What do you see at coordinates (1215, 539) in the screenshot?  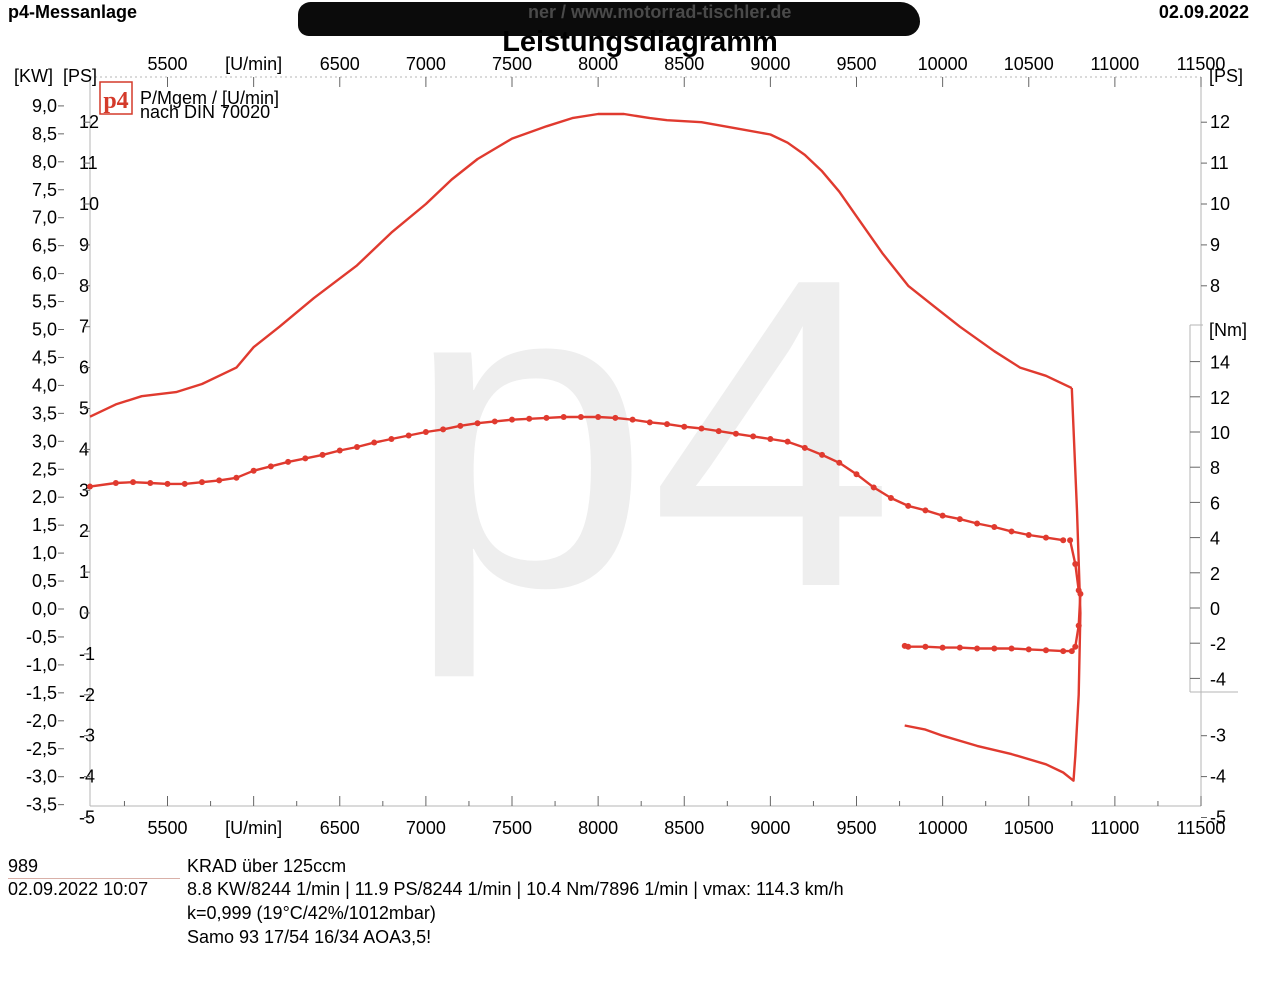 I see `nm-tick-label: 4` at bounding box center [1215, 539].